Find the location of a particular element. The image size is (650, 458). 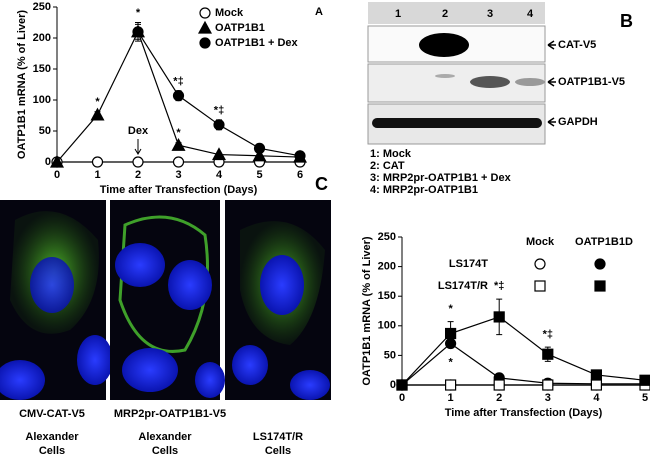

y-tick-label: 150 is located at coordinates (42, 69).